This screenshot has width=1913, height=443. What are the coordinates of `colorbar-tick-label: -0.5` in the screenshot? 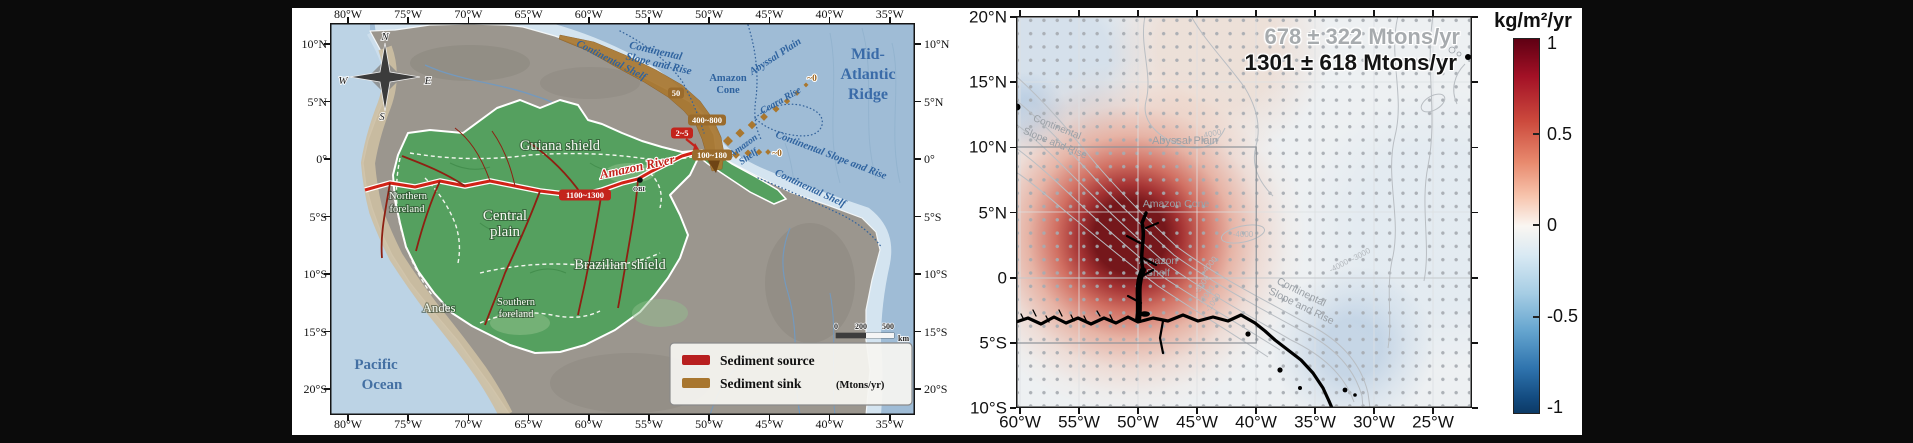 It's located at (1563, 316).